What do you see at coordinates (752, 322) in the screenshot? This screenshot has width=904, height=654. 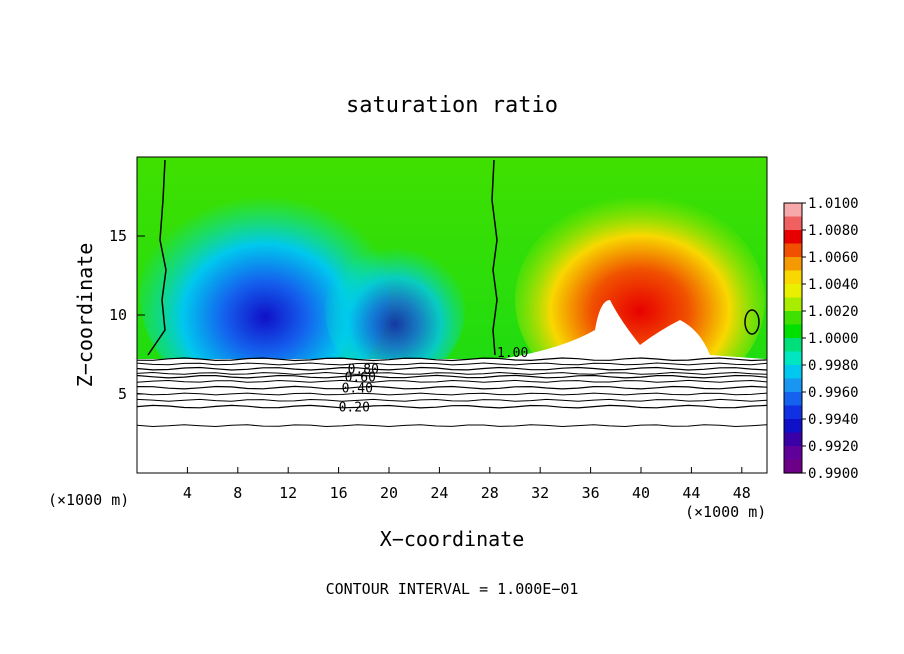 I see `unit-contour-small` at bounding box center [752, 322].